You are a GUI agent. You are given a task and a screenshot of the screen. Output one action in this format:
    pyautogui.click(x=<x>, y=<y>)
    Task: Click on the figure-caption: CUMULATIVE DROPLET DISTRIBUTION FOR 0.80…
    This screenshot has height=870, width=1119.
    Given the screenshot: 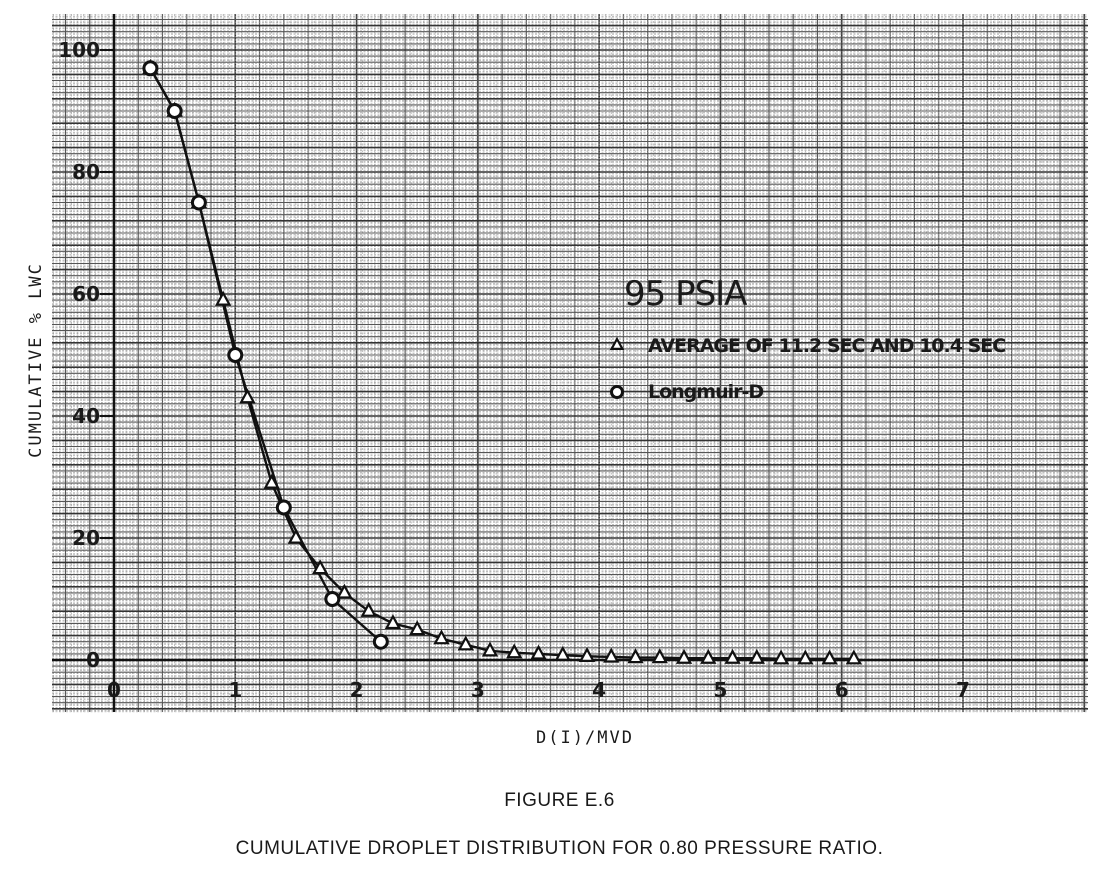 What is the action you would take?
    pyautogui.click(x=559, y=848)
    